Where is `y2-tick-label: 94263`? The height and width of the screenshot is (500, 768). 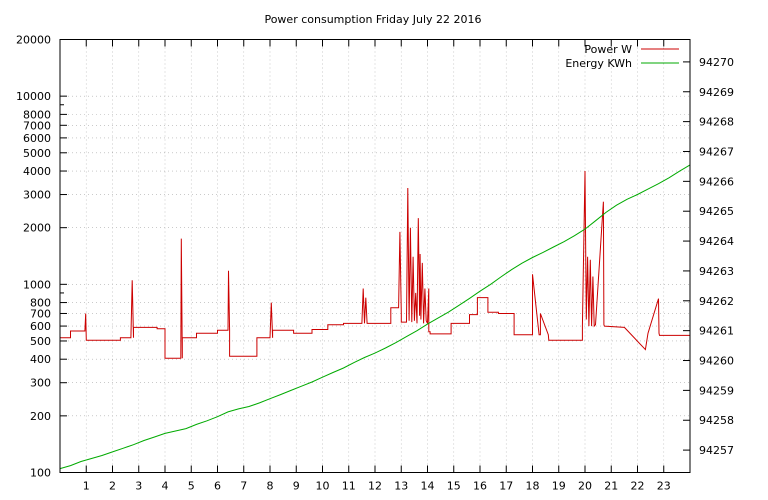 y2-tick-label: 94263 is located at coordinates (716, 271).